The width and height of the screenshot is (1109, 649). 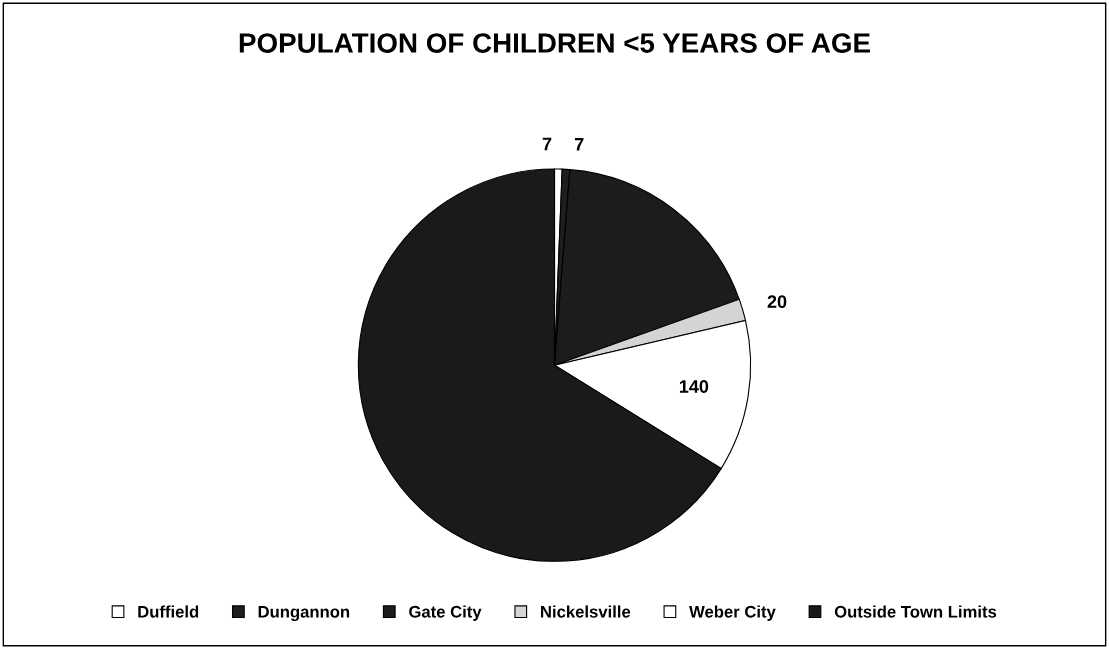 I want to click on chart-title: POPULATION OF CHILDREN <5 YEARS OF AGE, so click(x=554, y=43).